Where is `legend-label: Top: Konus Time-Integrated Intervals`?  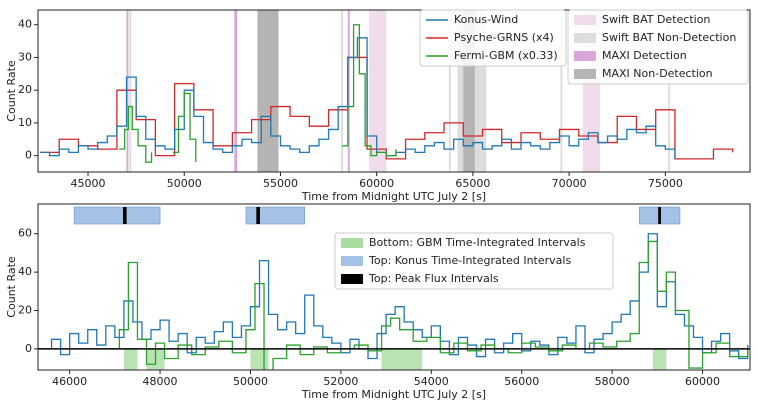
legend-label: Top: Konus Time-Integrated Intervals is located at coordinates (469, 260).